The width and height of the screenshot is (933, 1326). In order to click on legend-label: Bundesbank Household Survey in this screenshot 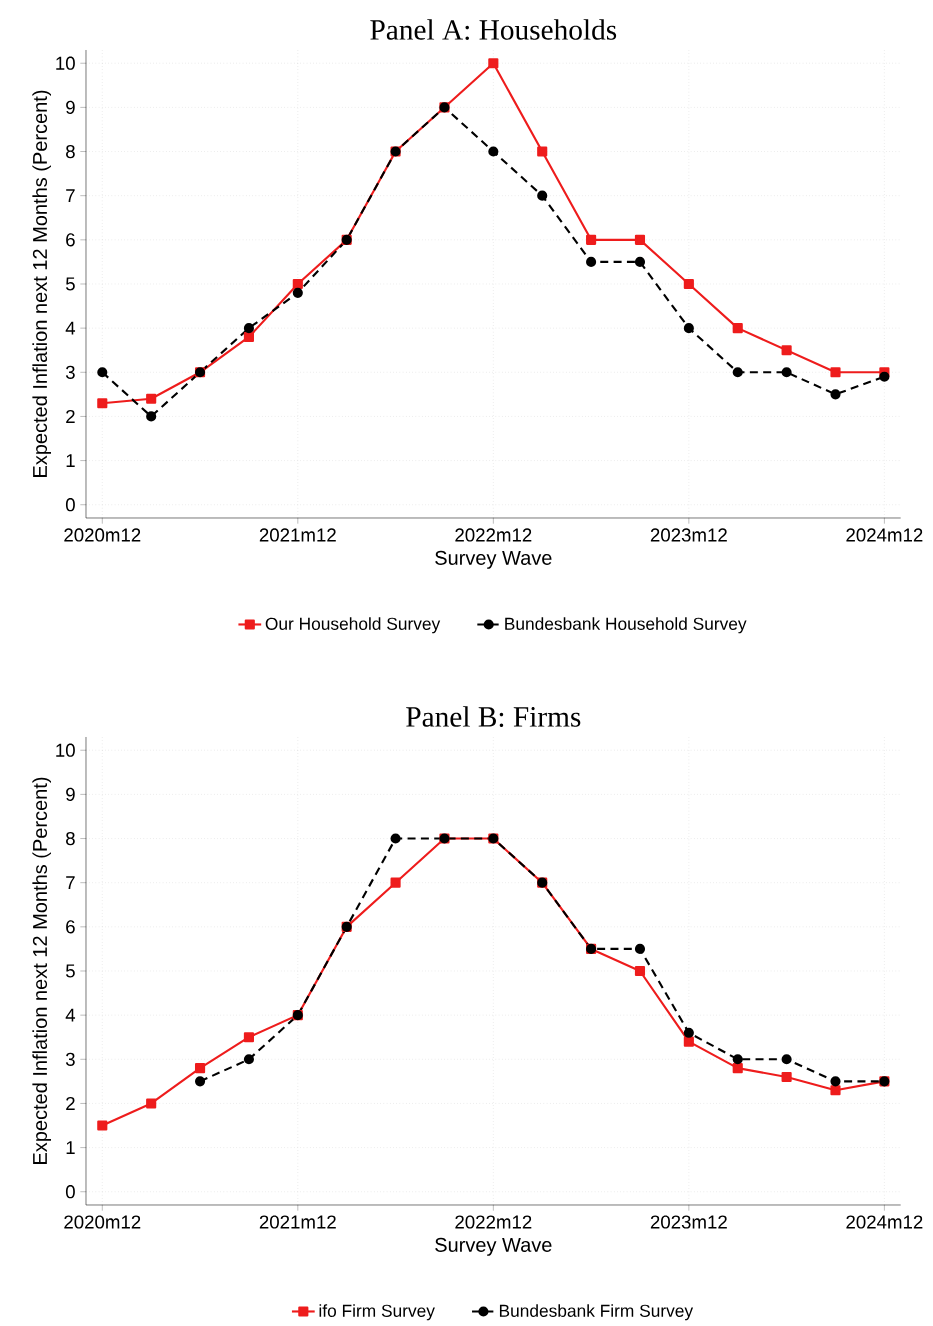, I will do `click(626, 625)`.